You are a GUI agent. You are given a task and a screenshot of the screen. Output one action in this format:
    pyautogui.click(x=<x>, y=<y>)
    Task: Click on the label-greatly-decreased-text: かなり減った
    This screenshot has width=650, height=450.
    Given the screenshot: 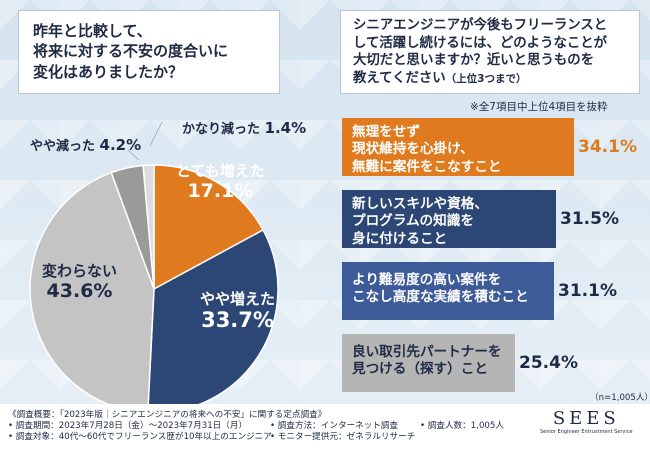 What is the action you would take?
    pyautogui.click(x=221, y=129)
    